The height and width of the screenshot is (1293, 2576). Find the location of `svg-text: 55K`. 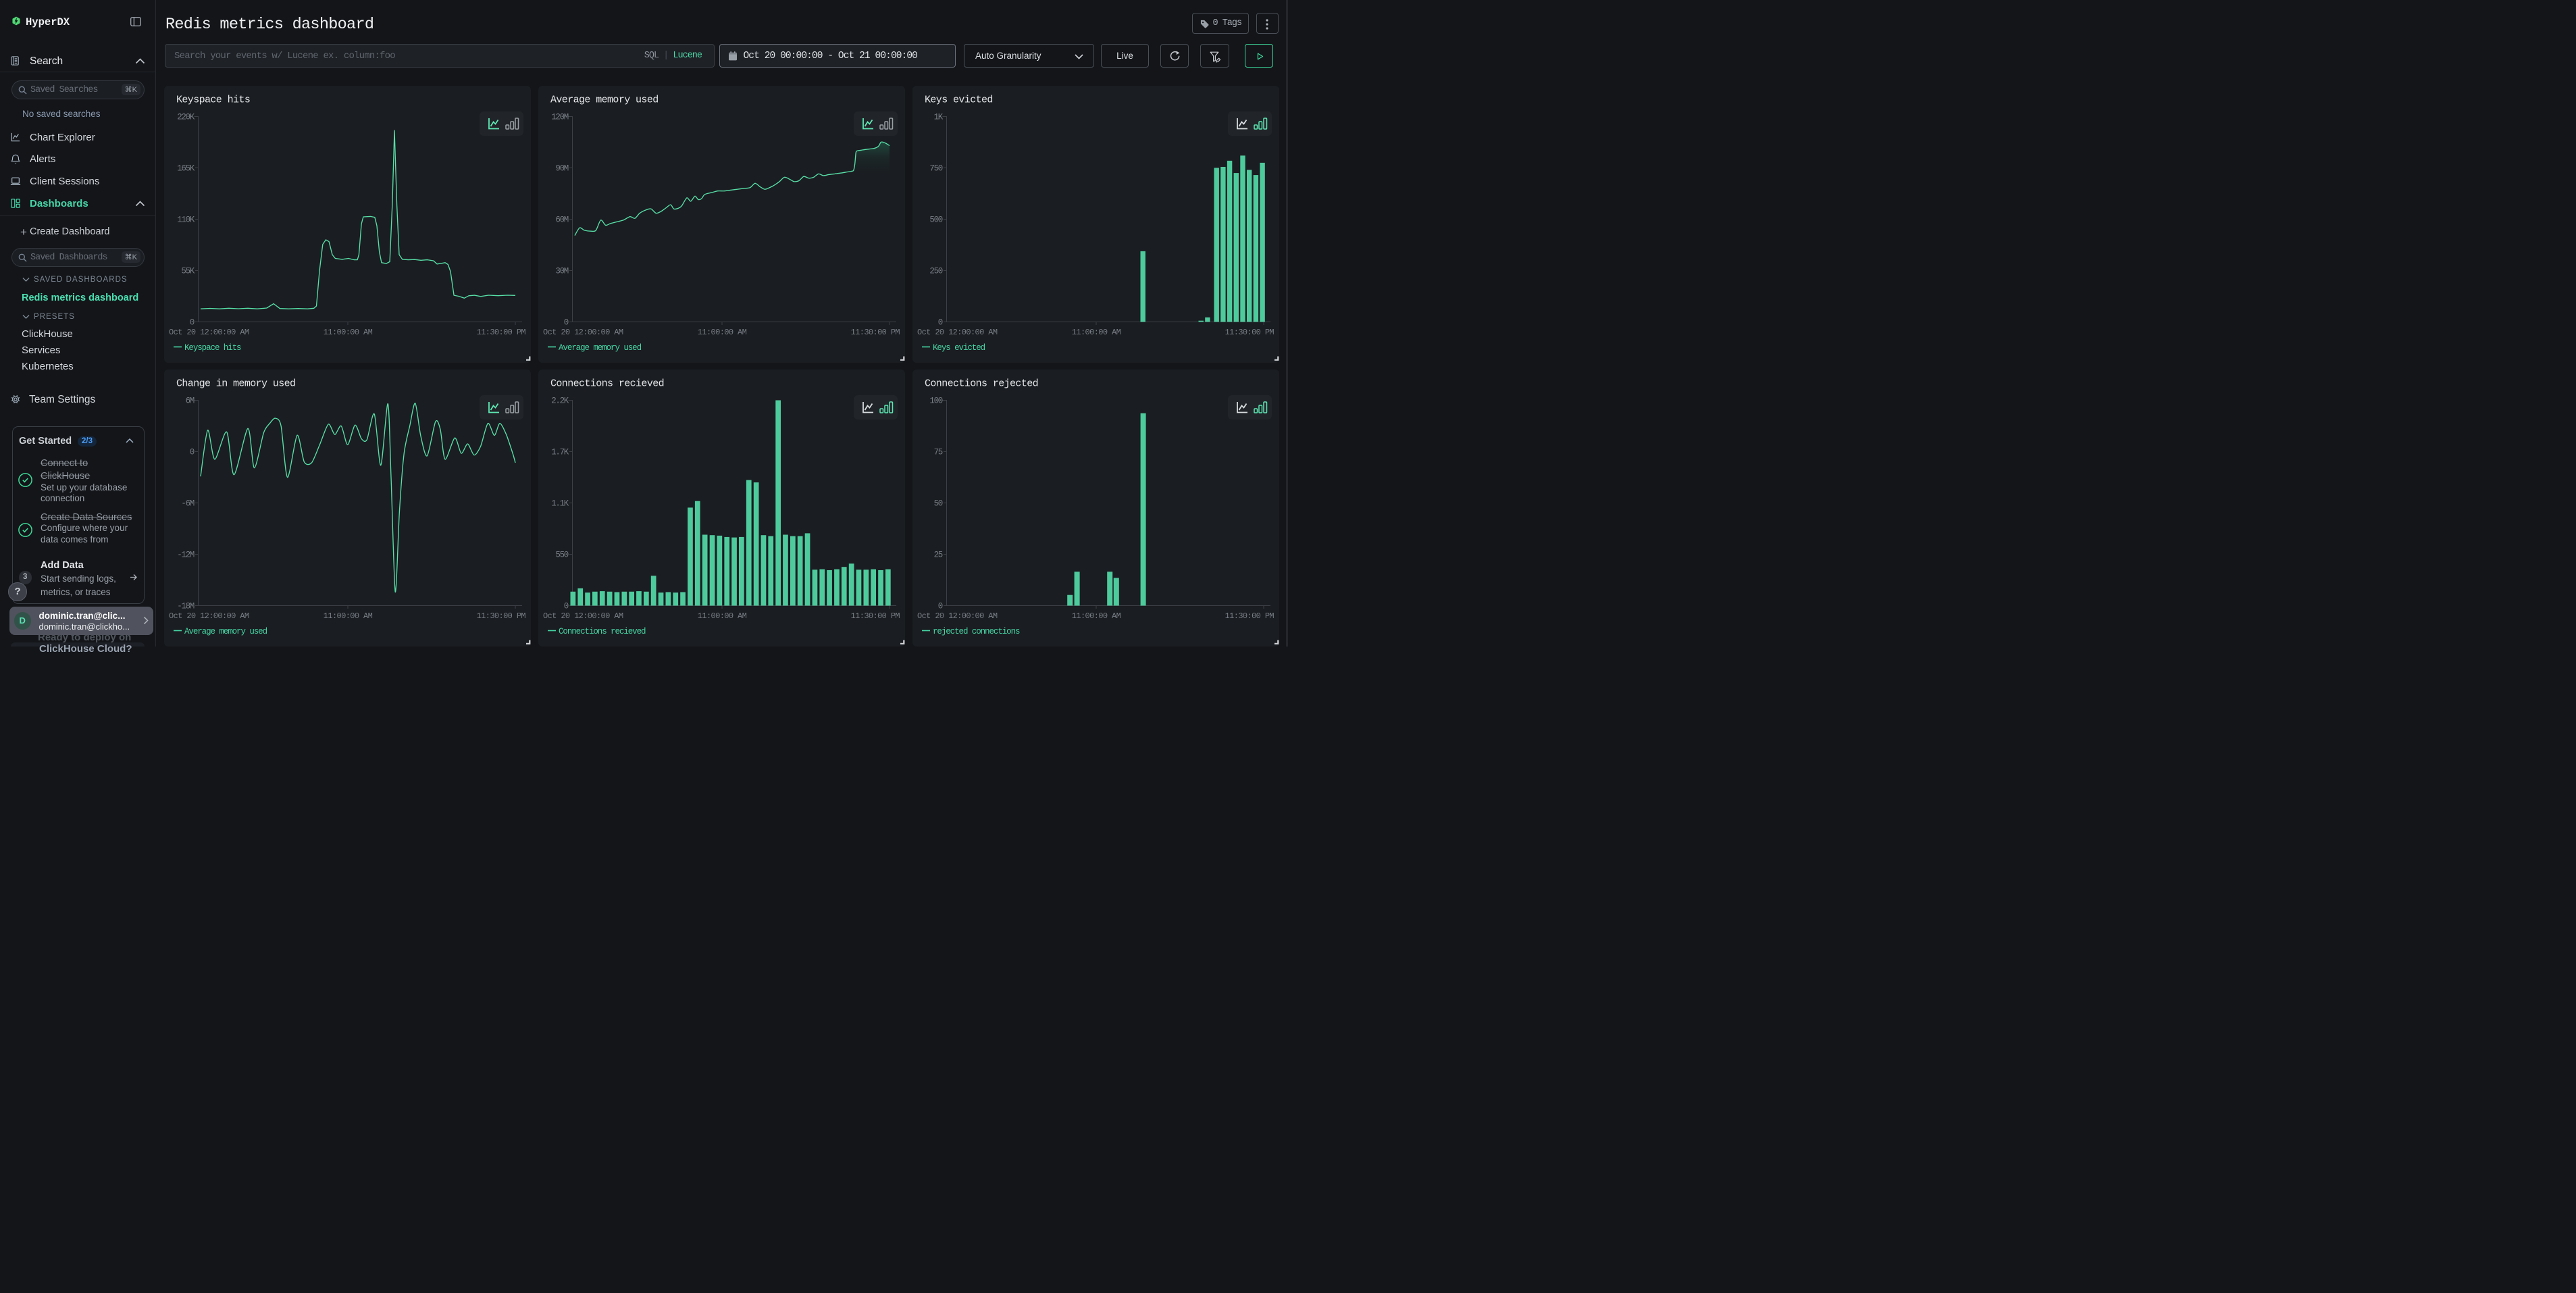

svg-text: 55K is located at coordinates (188, 271).